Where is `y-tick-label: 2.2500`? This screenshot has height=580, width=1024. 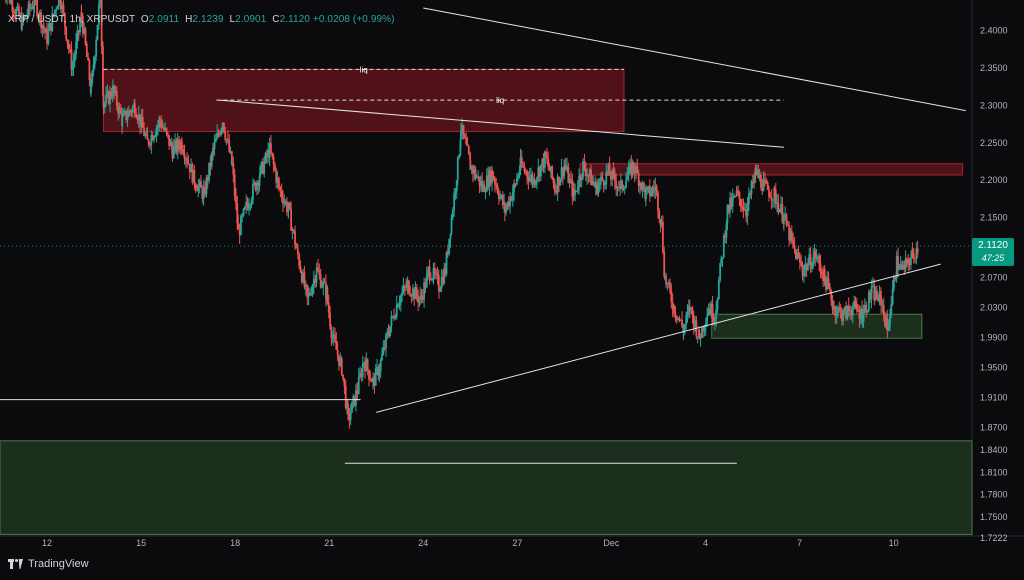 y-tick-label: 2.2500 is located at coordinates (994, 143).